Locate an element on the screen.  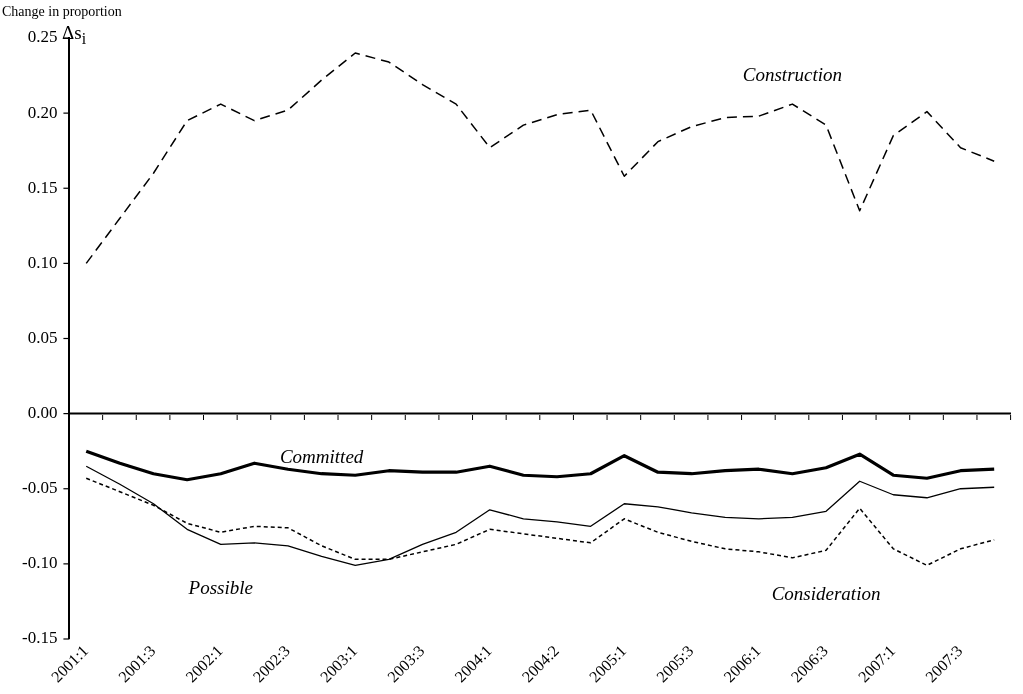
y-axis-title: Change in proportion is located at coordinates (62, 12).